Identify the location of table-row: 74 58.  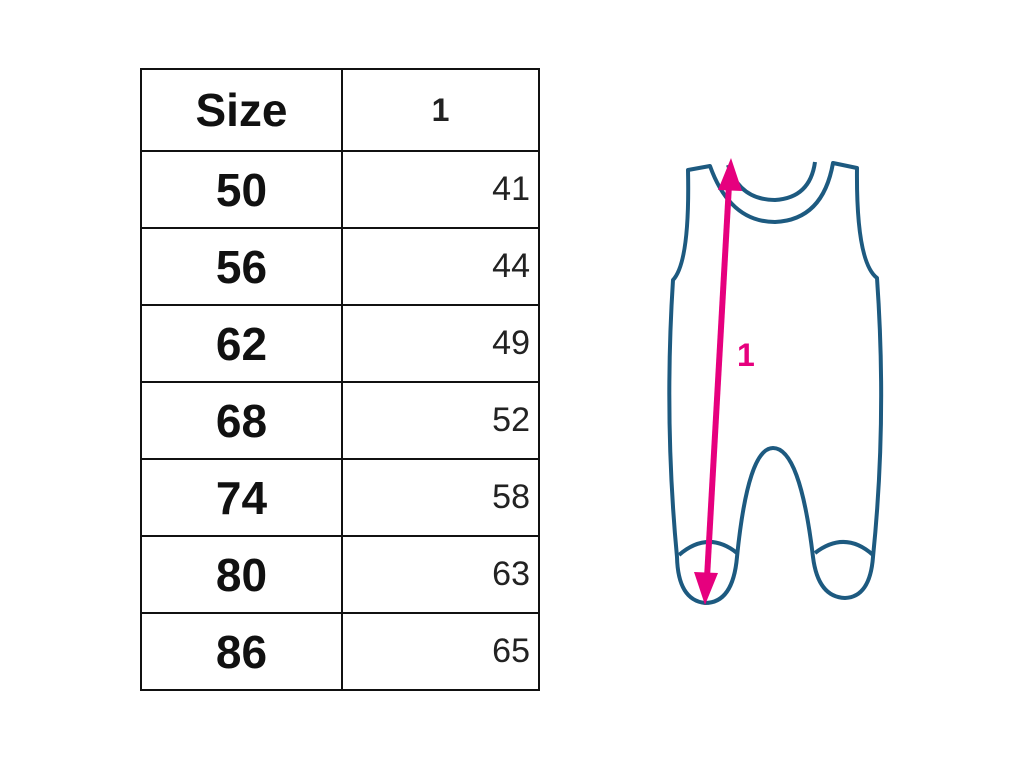
(340, 497).